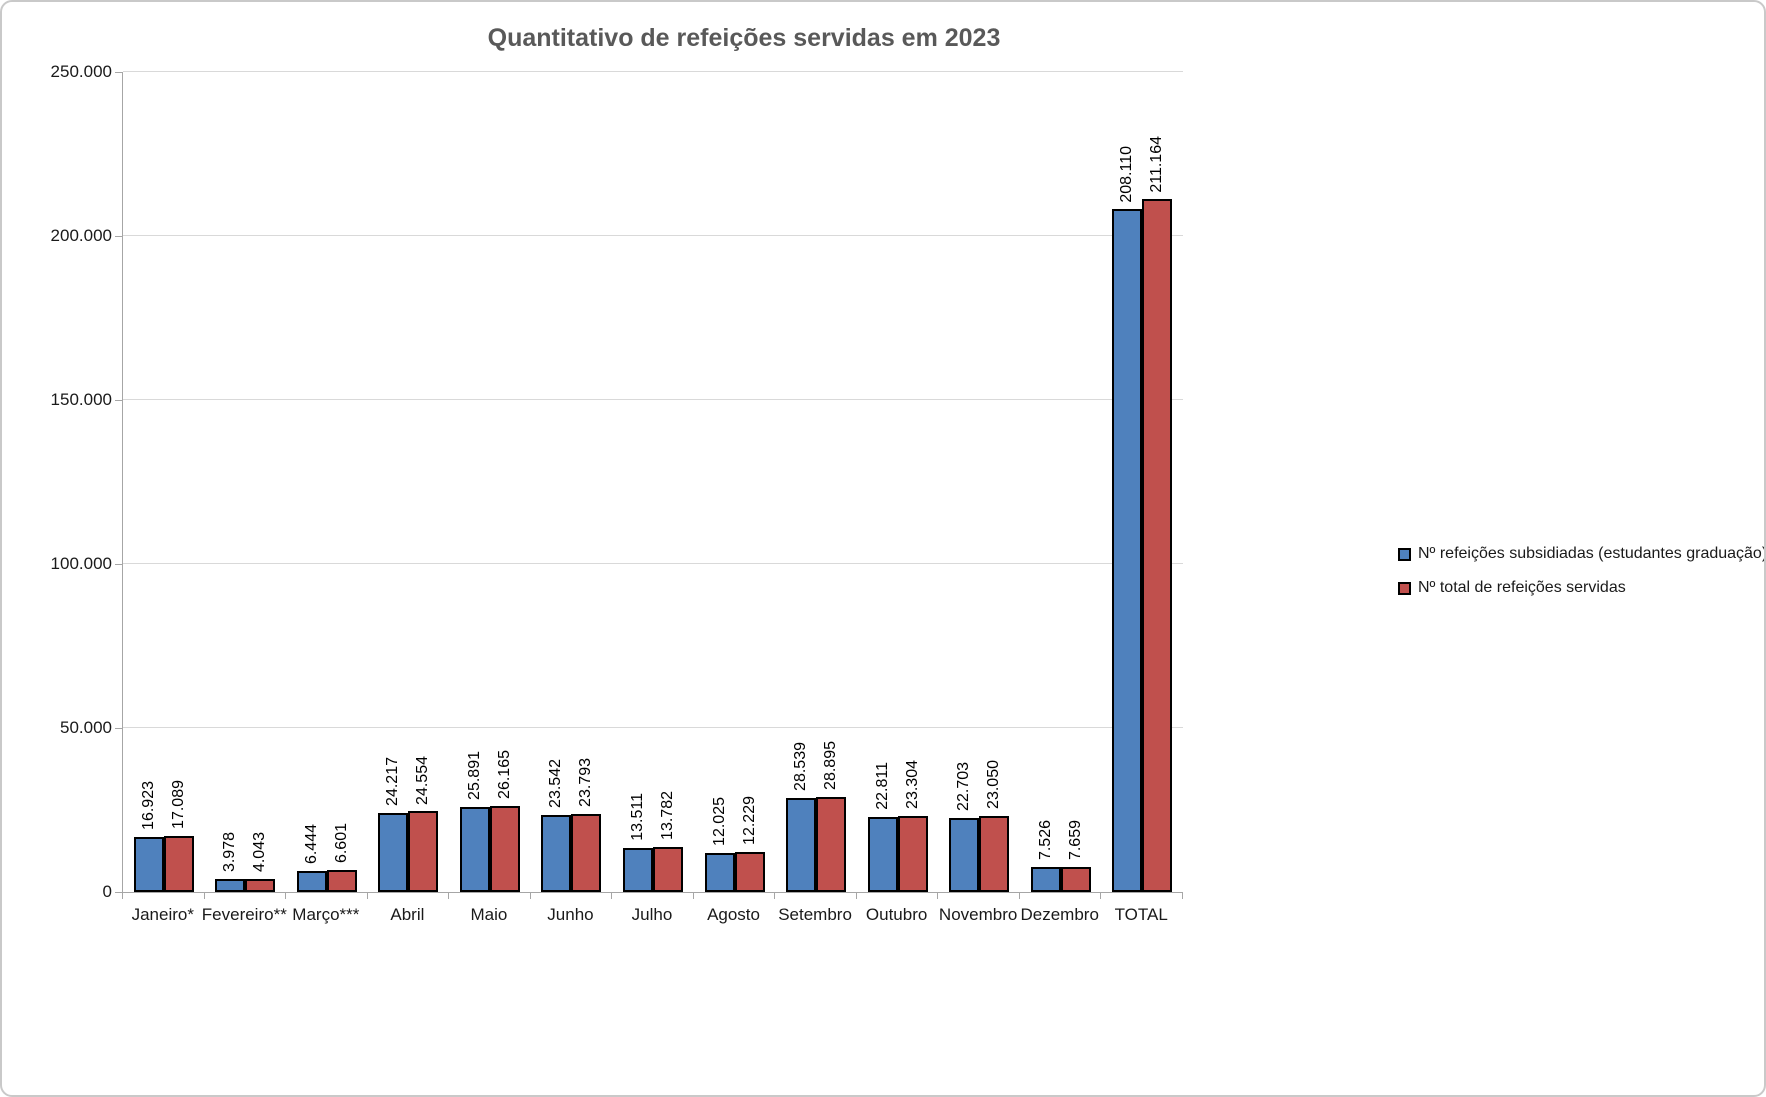 This screenshot has height=1097, width=1766. I want to click on bar-total-Março***, so click(341, 881).